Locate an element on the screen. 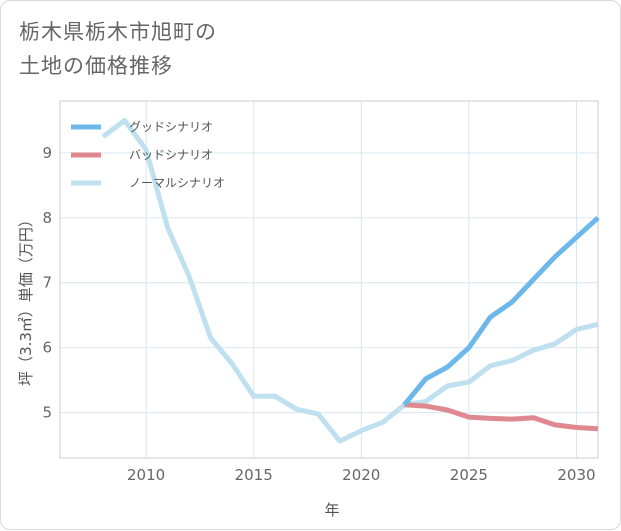 This screenshot has width=621, height=531. y-tick-label: 7 is located at coordinates (47, 283).